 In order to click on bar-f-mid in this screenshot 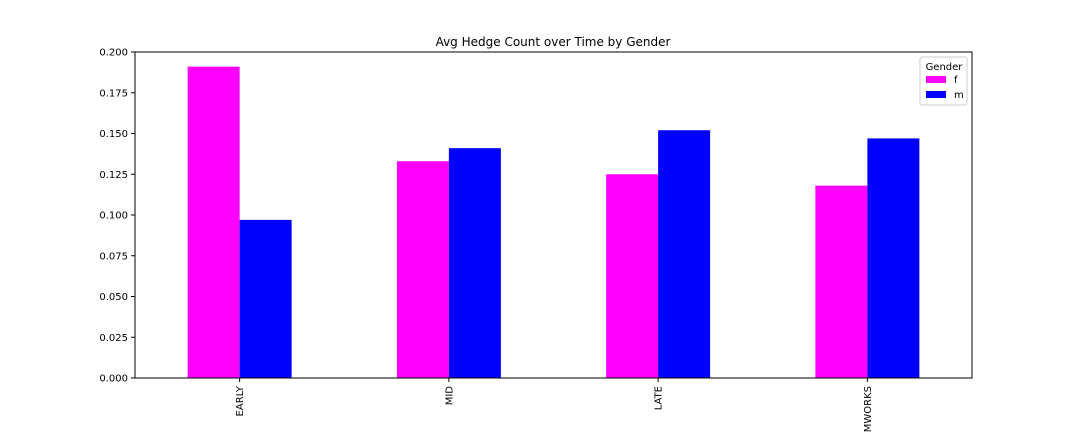, I will do `click(422, 269)`.